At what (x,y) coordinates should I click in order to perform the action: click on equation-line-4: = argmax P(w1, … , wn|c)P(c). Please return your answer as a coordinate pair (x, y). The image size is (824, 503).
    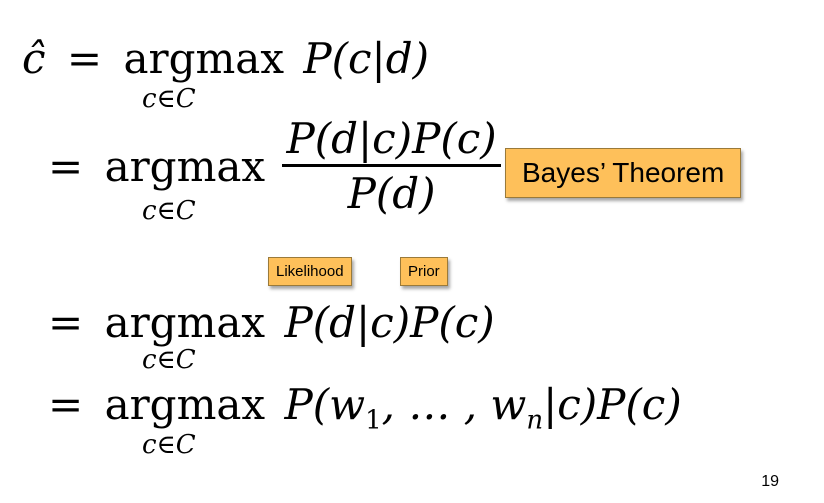
    Looking at the image, I should click on (365, 407).